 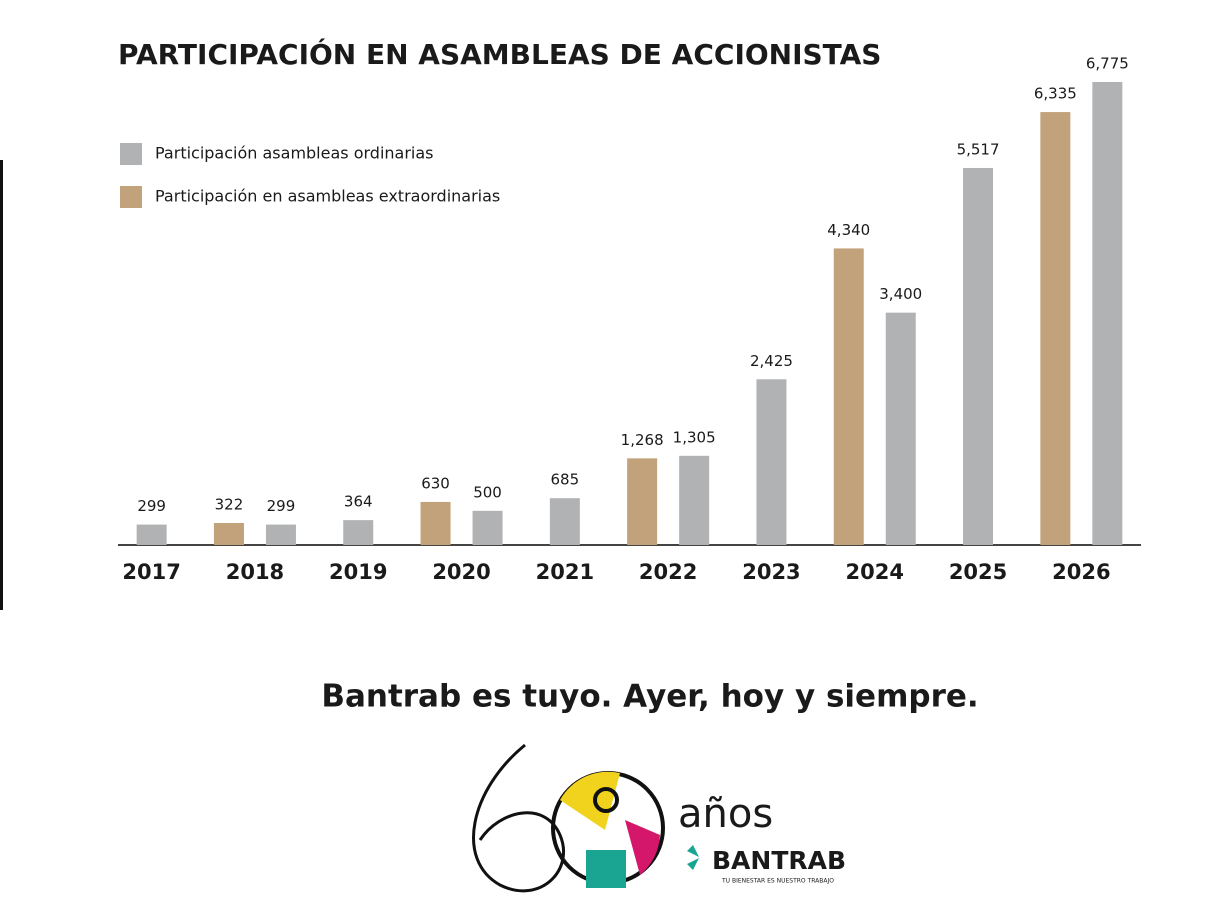 What do you see at coordinates (294, 153) in the screenshot?
I see `legend-label: Participación asambleas ordinarias` at bounding box center [294, 153].